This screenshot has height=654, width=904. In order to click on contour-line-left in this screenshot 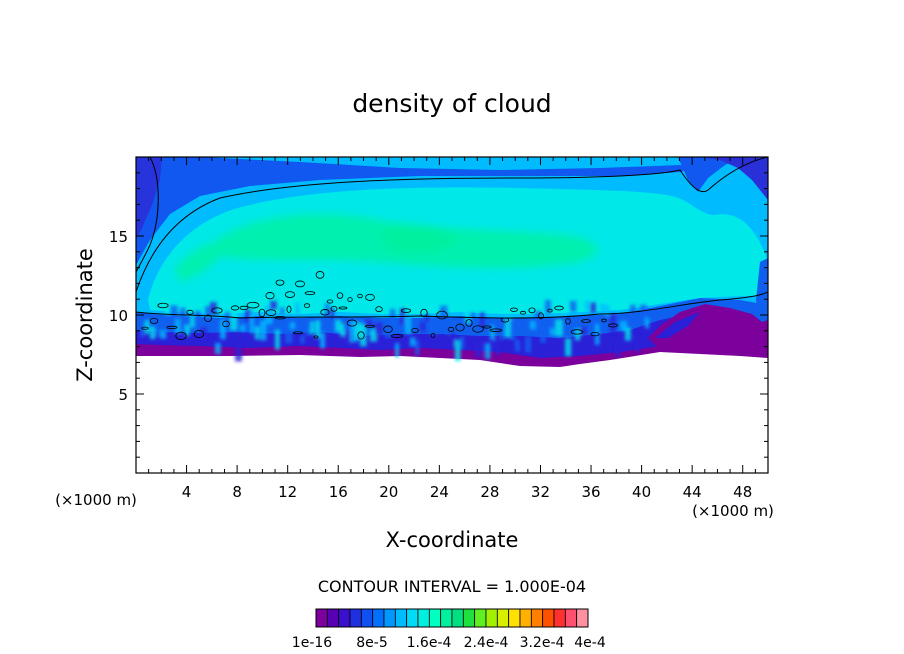, I will do `click(147, 215)`.